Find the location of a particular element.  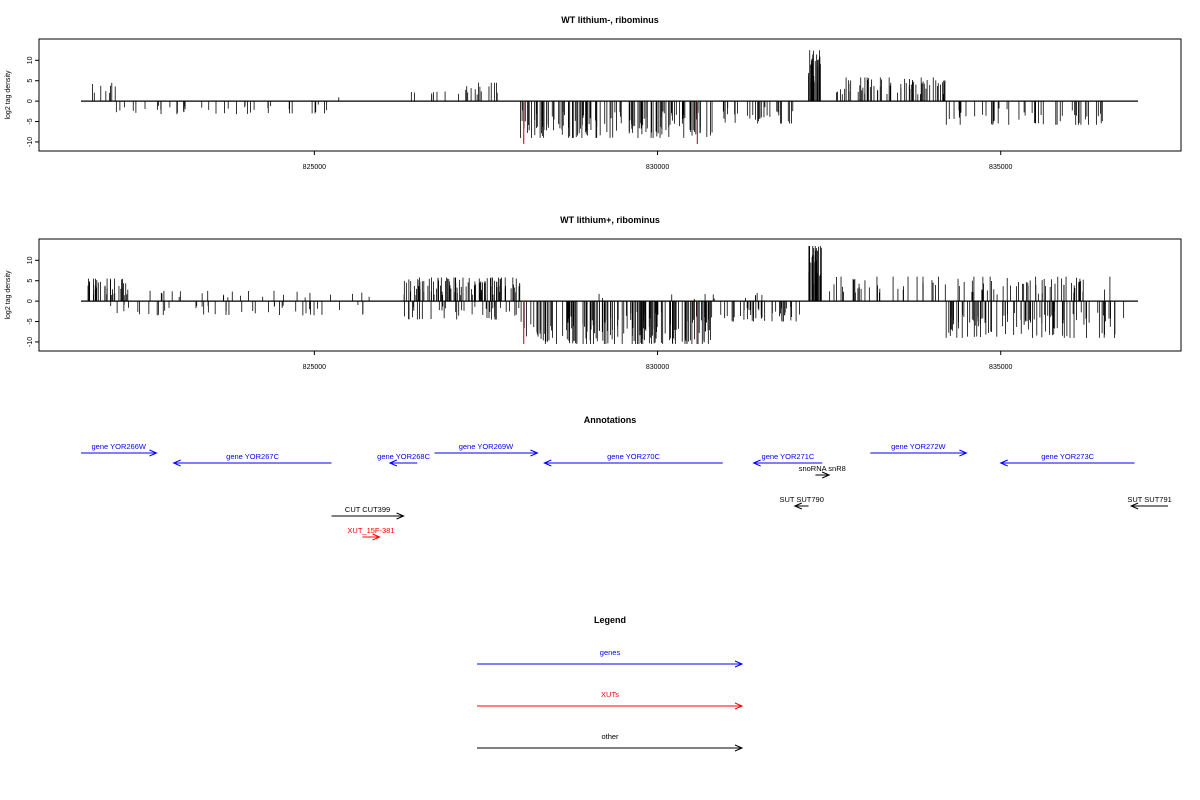

feature-label: gene YOR266W is located at coordinates (119, 446).